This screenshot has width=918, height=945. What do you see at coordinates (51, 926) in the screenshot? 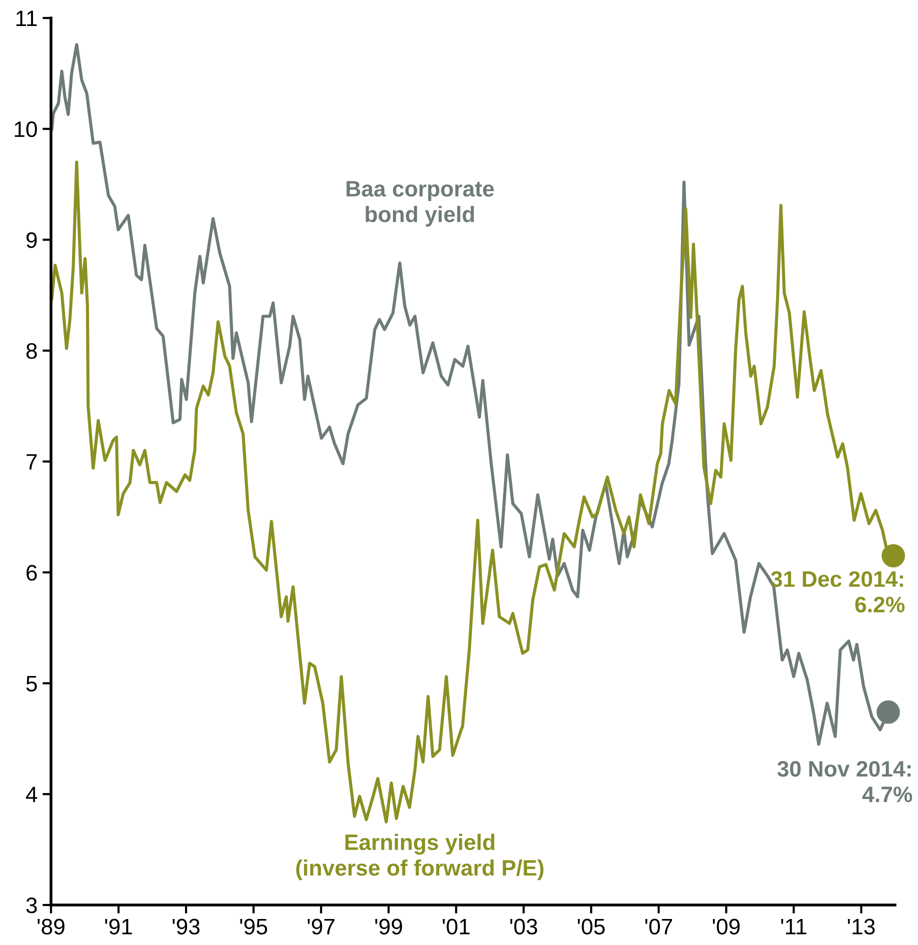
I see `x-tick-label: '89` at bounding box center [51, 926].